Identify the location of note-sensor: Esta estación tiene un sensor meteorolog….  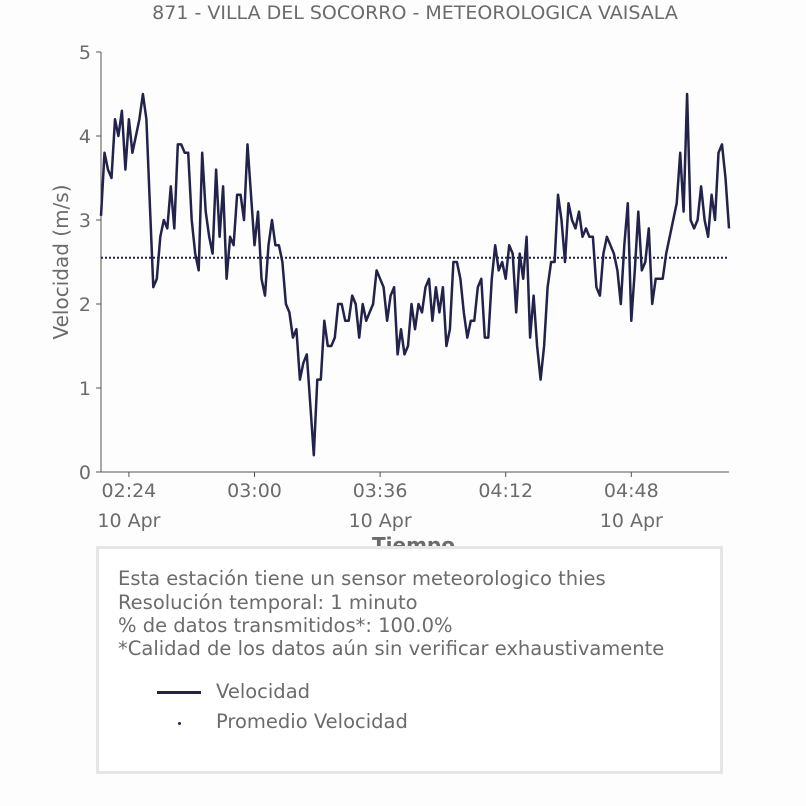
(362, 578).